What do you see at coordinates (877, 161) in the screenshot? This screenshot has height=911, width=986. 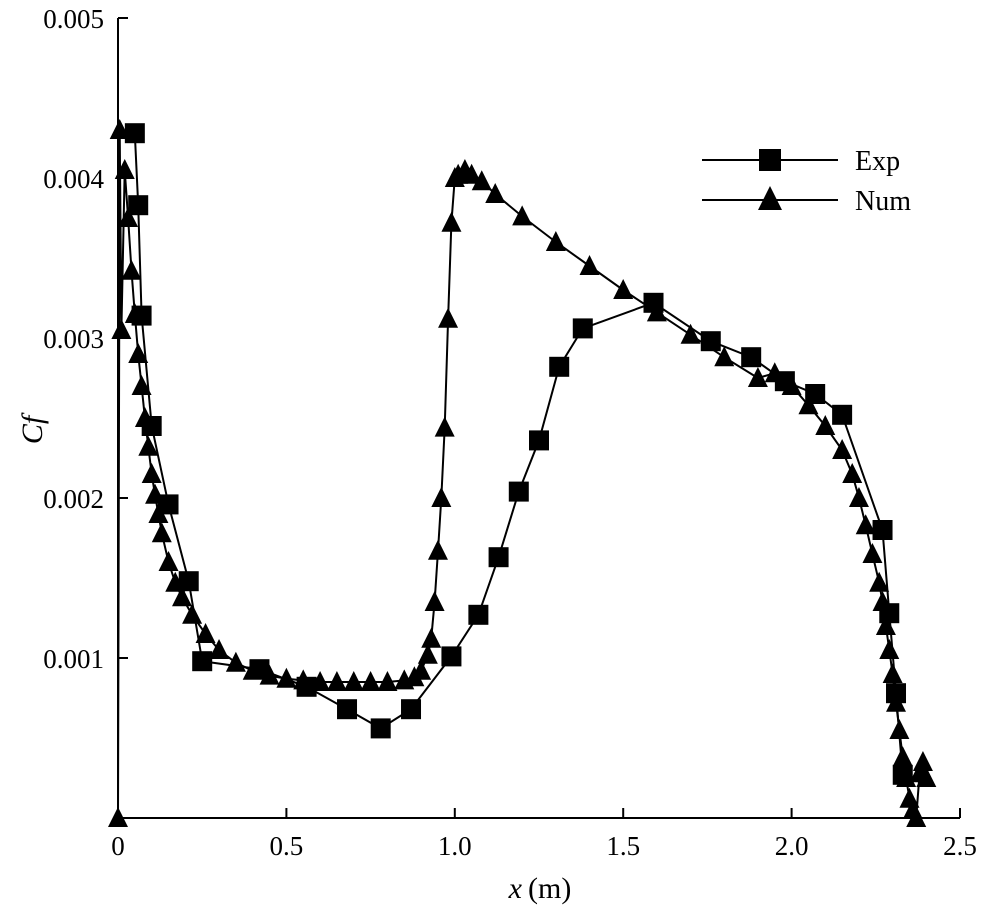 I see `legend-label-exp: Exp` at bounding box center [877, 161].